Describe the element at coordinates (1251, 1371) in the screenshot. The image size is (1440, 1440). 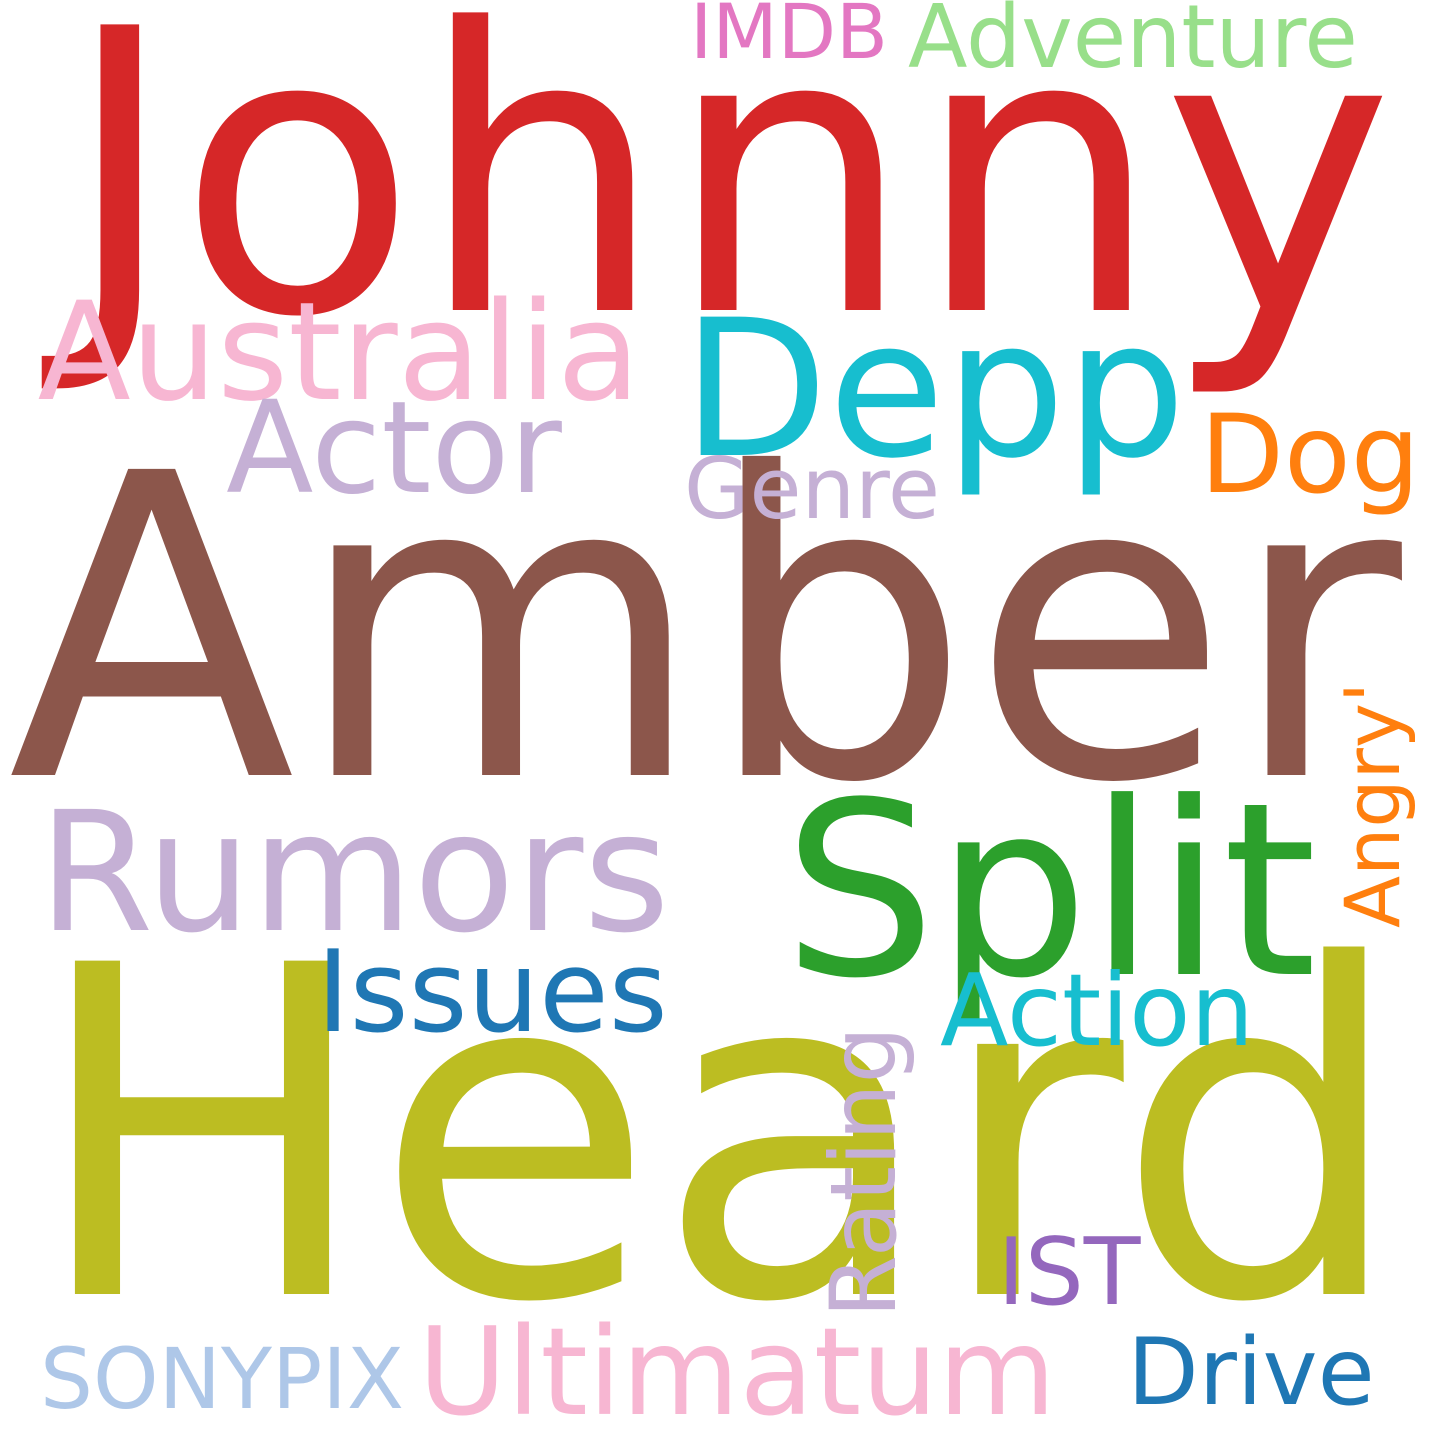
I see `word-drive: Drive` at that location.